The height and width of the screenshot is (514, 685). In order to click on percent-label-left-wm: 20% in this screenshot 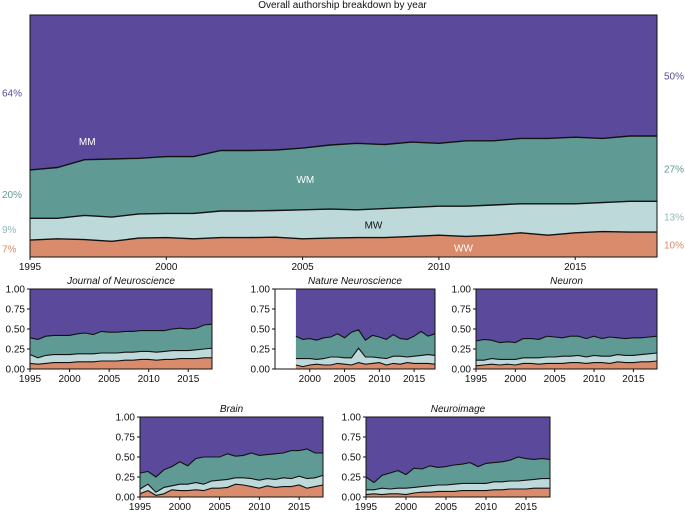, I will do `click(12, 195)`.